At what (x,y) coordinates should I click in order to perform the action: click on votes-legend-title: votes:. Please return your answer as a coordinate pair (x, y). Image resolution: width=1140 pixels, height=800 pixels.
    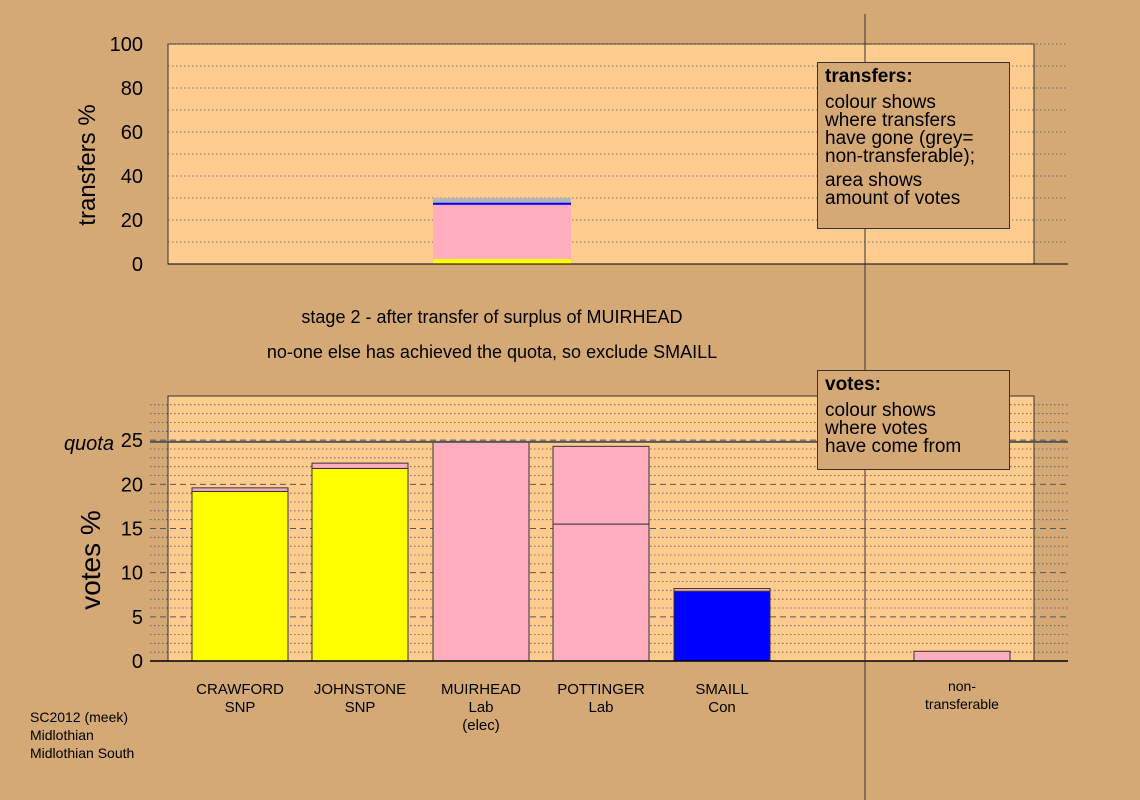
    Looking at the image, I should click on (853, 384).